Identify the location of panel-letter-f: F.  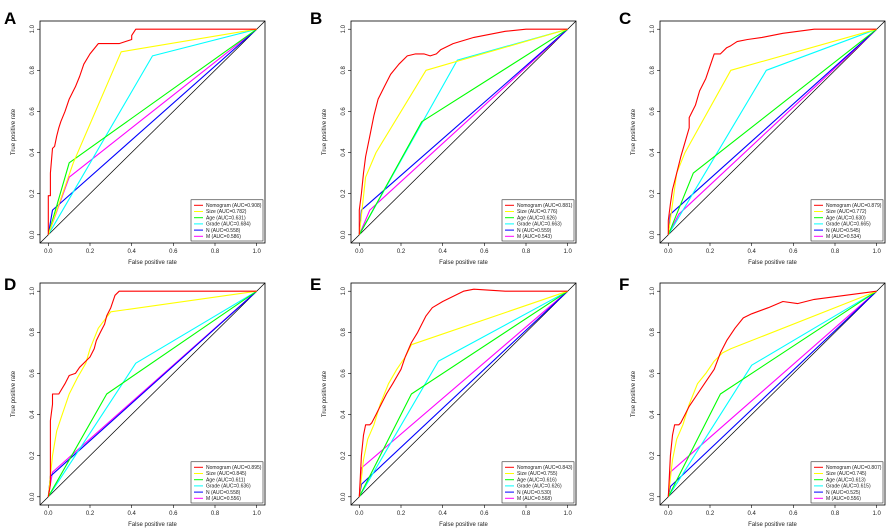
(624, 284).